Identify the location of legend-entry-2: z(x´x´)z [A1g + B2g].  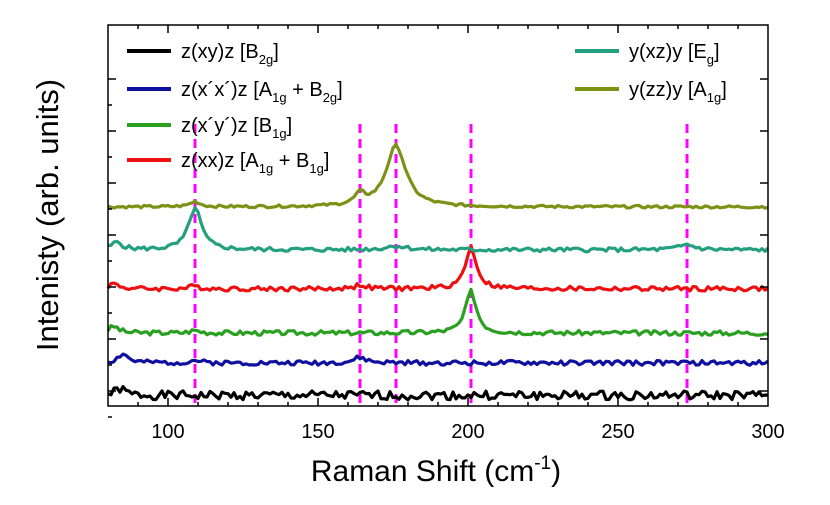
(235, 92).